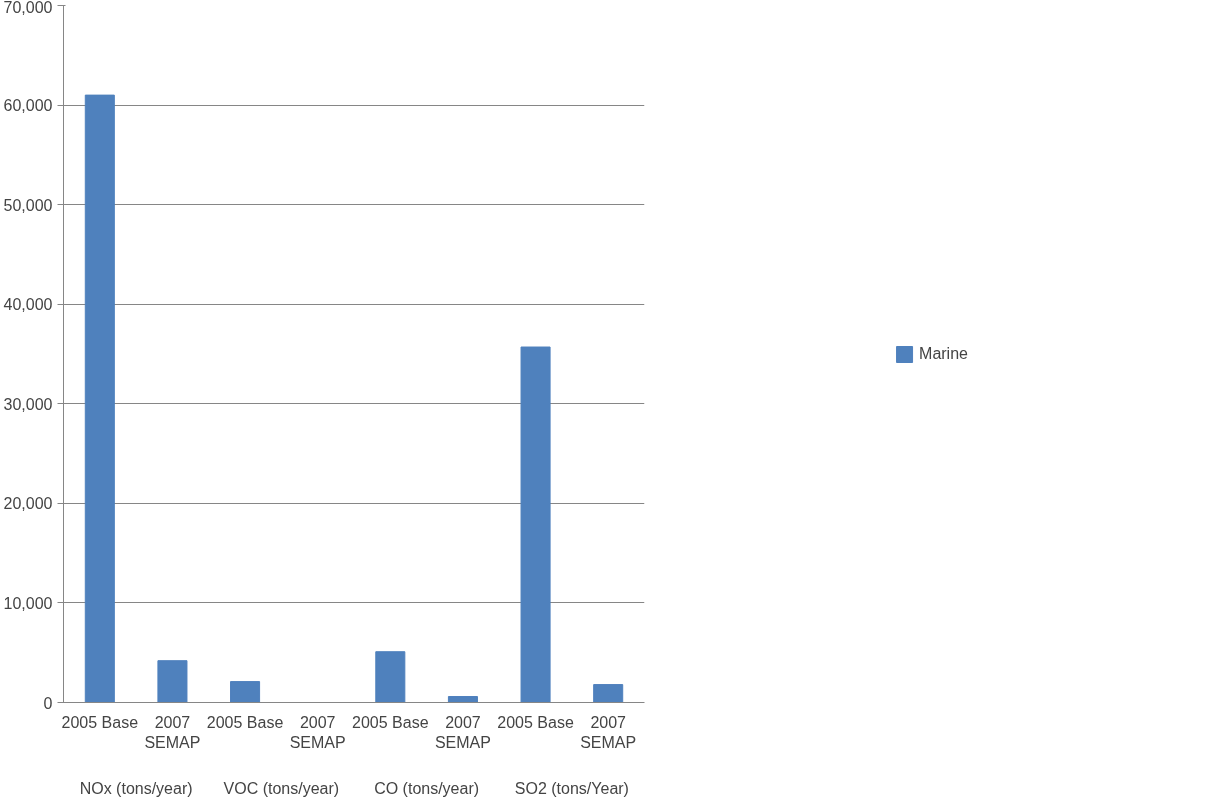  What do you see at coordinates (136, 788) in the screenshot?
I see `text: NOx (tons/year)` at bounding box center [136, 788].